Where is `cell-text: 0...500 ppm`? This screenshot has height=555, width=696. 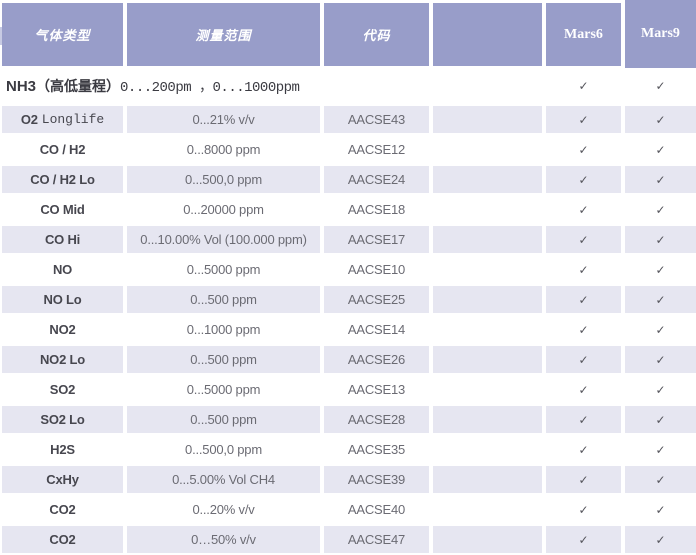 cell-text: 0...500 ppm is located at coordinates (223, 299).